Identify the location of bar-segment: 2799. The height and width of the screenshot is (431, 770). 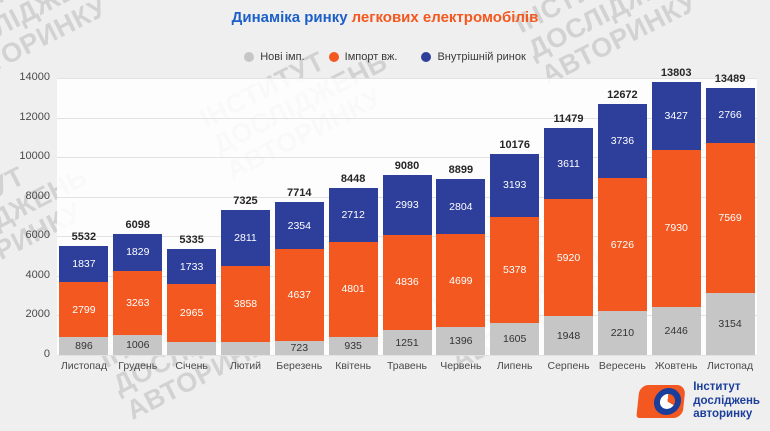
(84, 309).